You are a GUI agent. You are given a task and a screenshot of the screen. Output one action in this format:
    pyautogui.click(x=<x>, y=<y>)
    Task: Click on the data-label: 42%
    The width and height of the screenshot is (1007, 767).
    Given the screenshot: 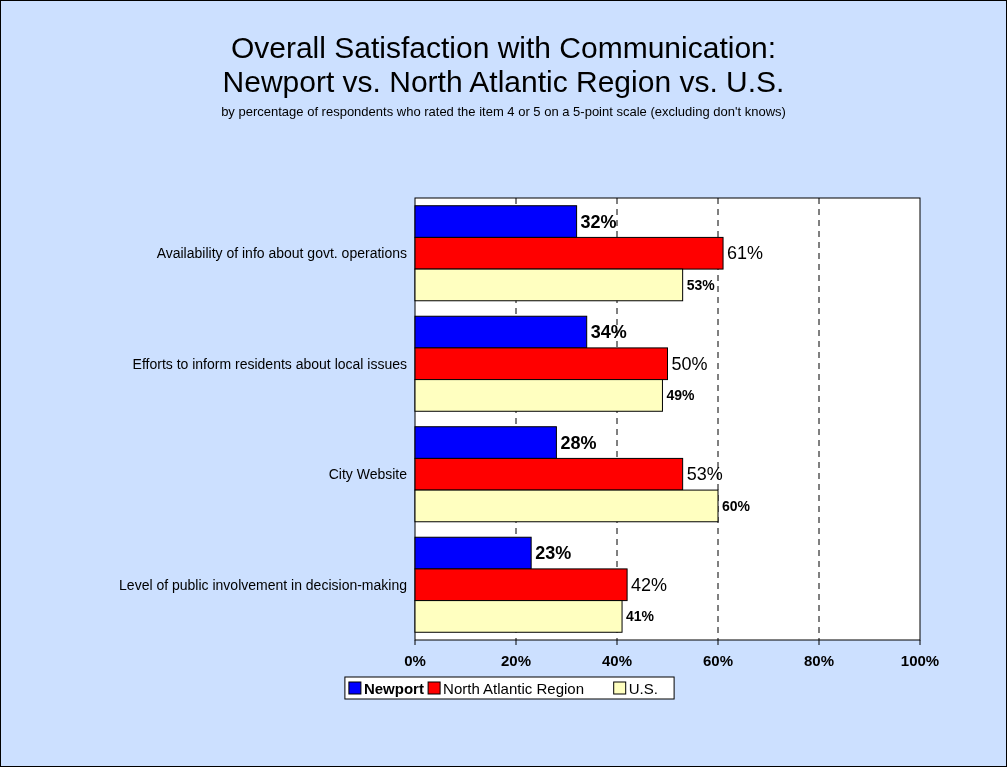 What is the action you would take?
    pyautogui.click(x=649, y=584)
    